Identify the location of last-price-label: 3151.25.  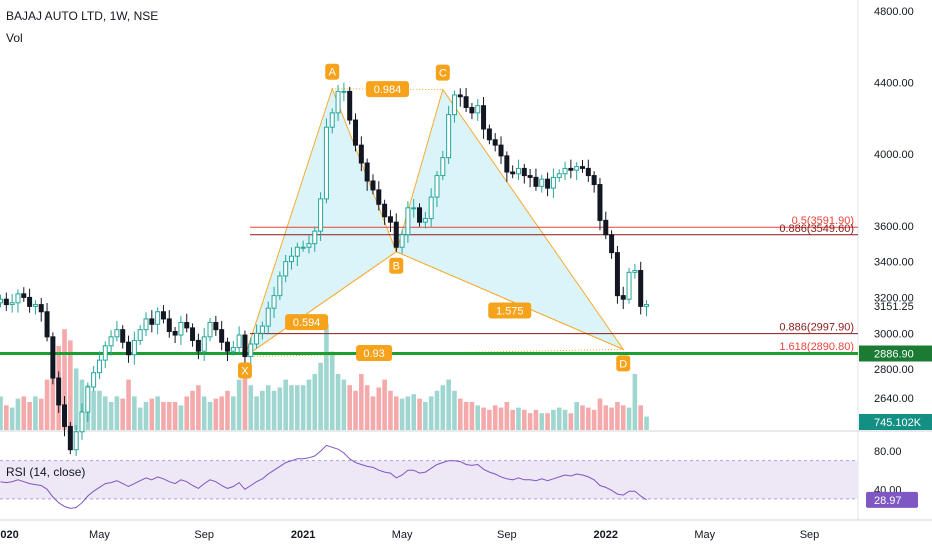
(894, 307).